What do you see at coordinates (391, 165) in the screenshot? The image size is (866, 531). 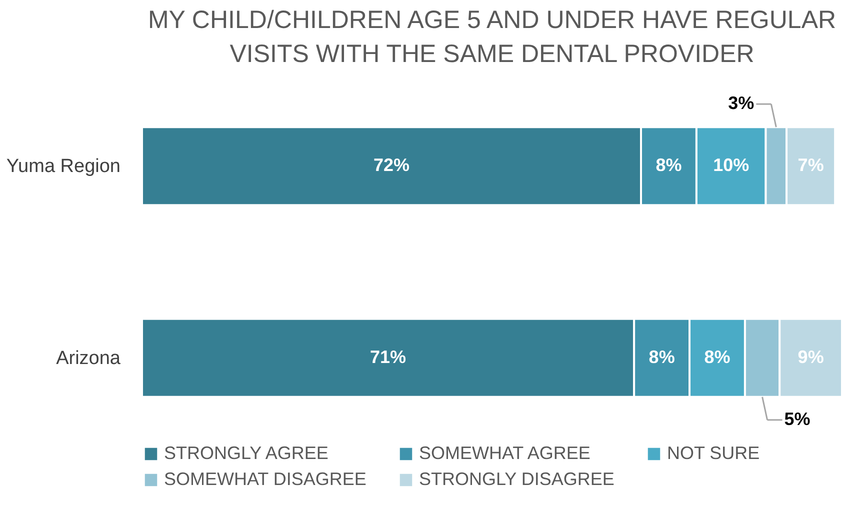 I see `data-label: 72%` at bounding box center [391, 165].